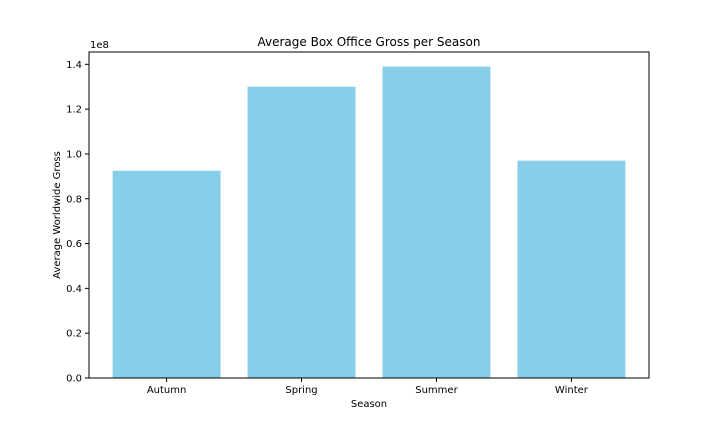 The width and height of the screenshot is (720, 432). What do you see at coordinates (368, 387) in the screenshot?
I see `x-axis: Autumn Spring Summer Winter` at bounding box center [368, 387].